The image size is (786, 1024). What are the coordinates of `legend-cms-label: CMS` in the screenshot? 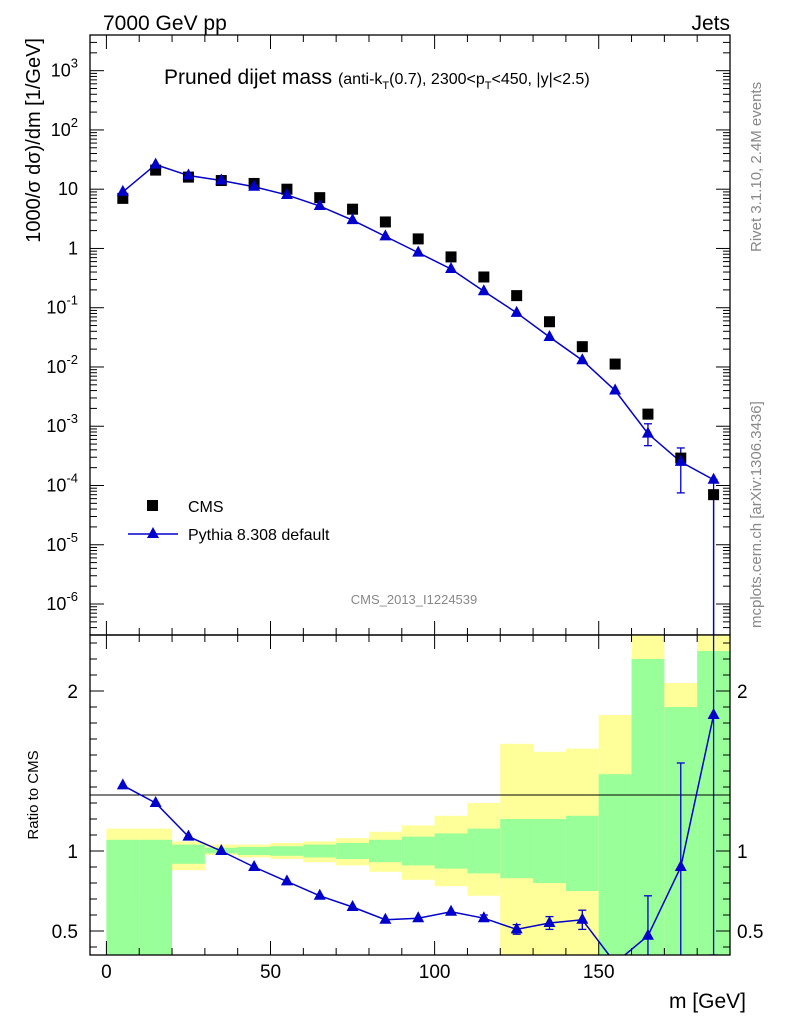 It's located at (206, 507).